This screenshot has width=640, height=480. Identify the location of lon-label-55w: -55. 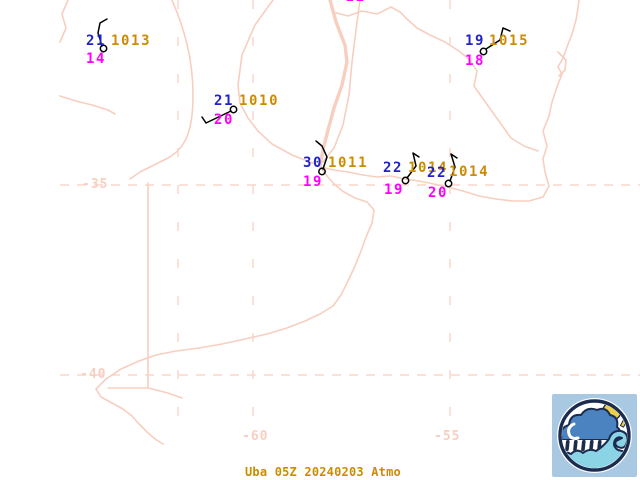
(447, 436).